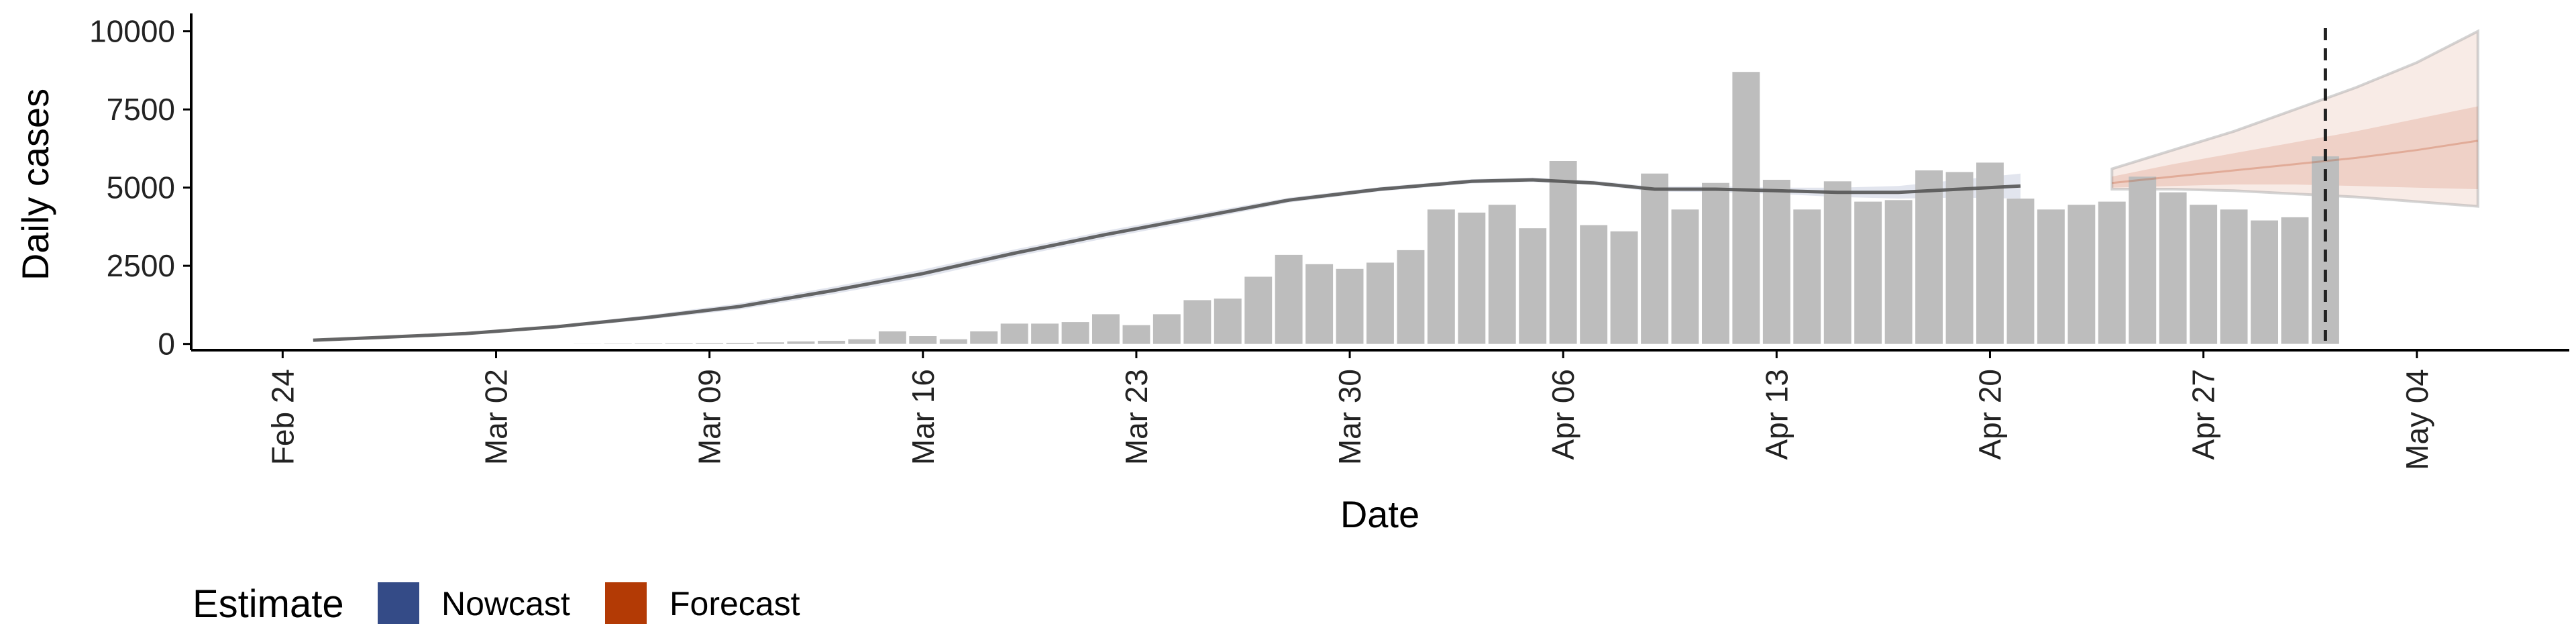 The image size is (2576, 644). I want to click on y-axis-title: Daily cases, so click(35, 184).